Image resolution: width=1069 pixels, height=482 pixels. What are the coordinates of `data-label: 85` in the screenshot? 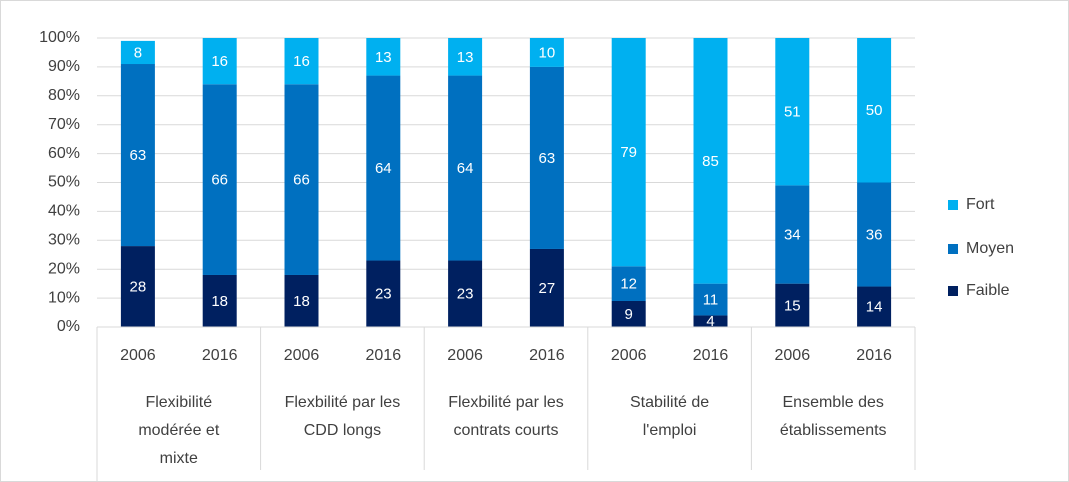 It's located at (710, 161).